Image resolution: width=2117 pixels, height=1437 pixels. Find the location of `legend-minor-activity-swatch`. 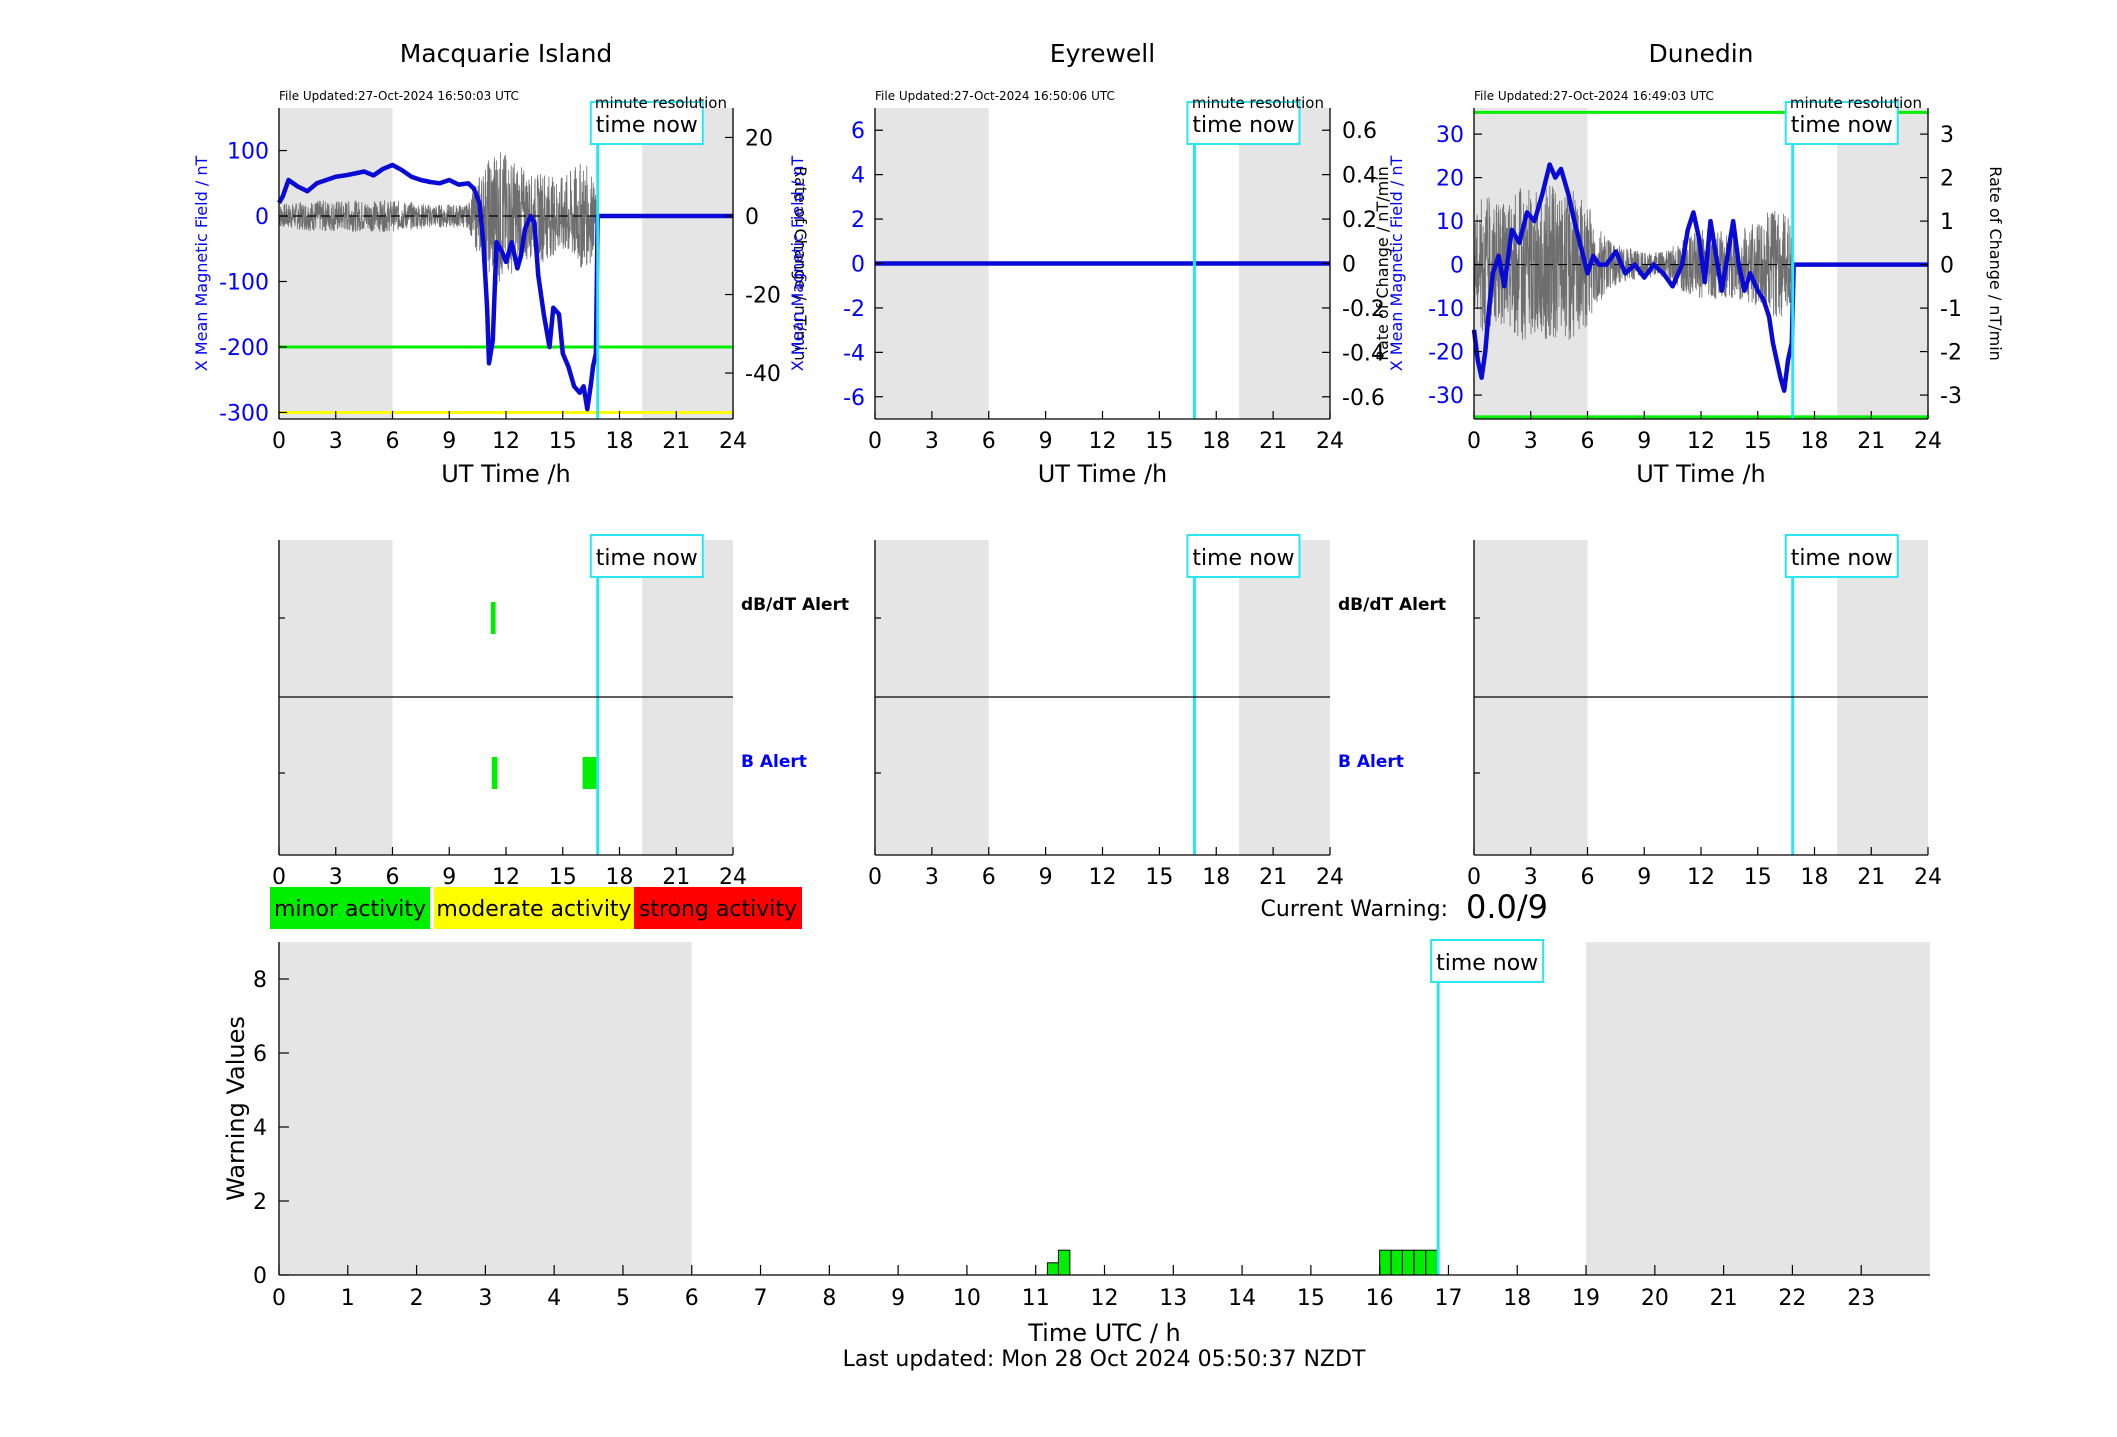

legend-minor-activity-swatch is located at coordinates (350, 908).